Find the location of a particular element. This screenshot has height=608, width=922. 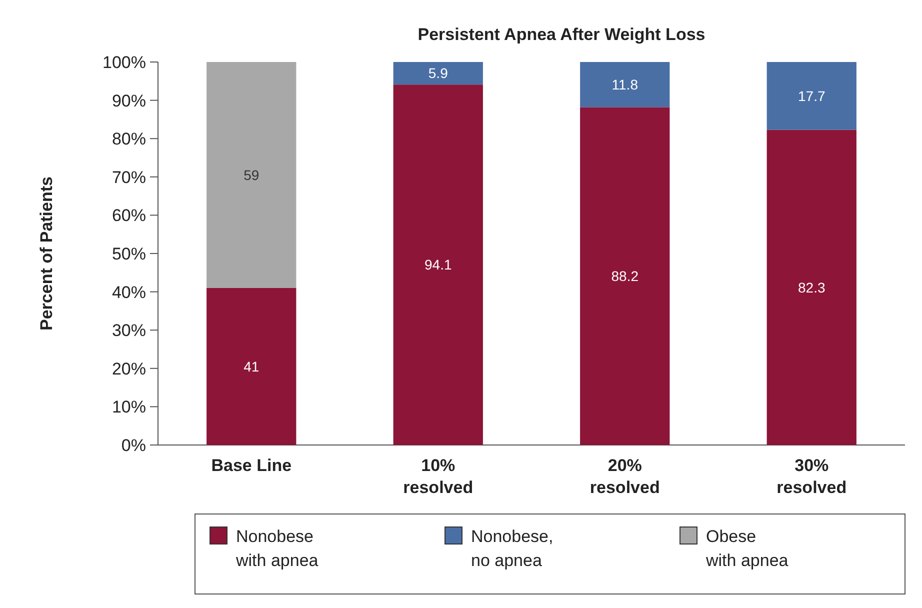

y-tick-label: 10% is located at coordinates (129, 407).